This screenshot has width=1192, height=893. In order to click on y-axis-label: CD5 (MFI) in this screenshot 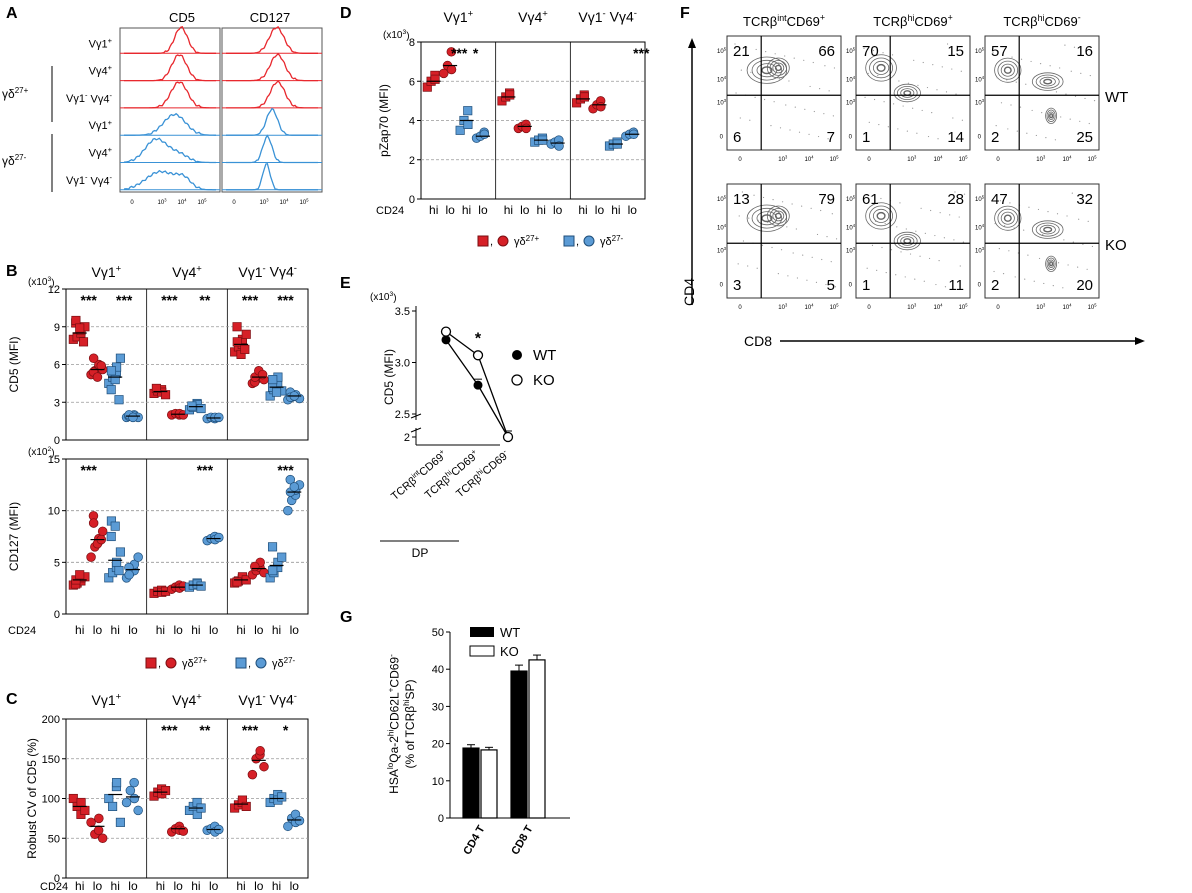, I will do `click(14, 365)`.